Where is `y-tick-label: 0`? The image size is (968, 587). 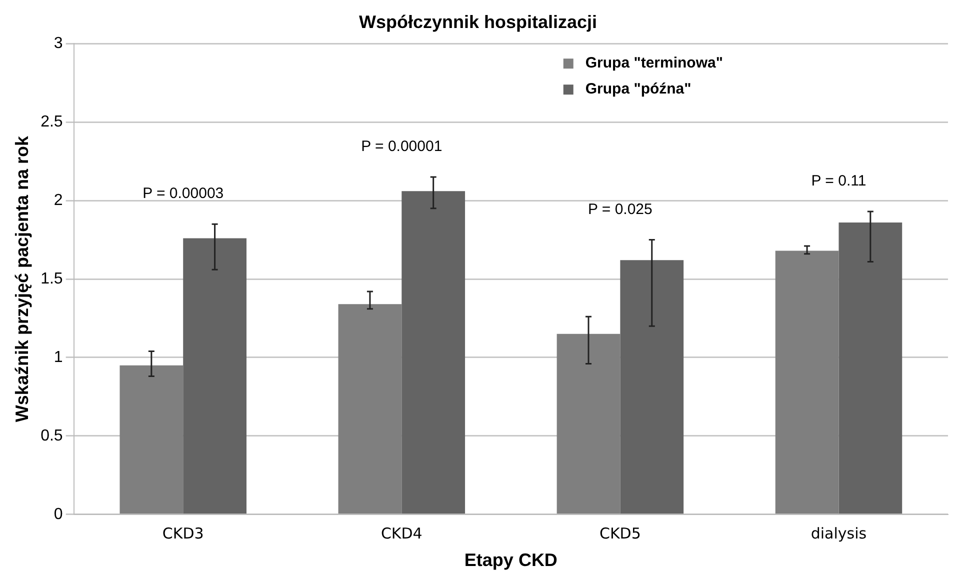
y-tick-label: 0 is located at coordinates (58, 514).